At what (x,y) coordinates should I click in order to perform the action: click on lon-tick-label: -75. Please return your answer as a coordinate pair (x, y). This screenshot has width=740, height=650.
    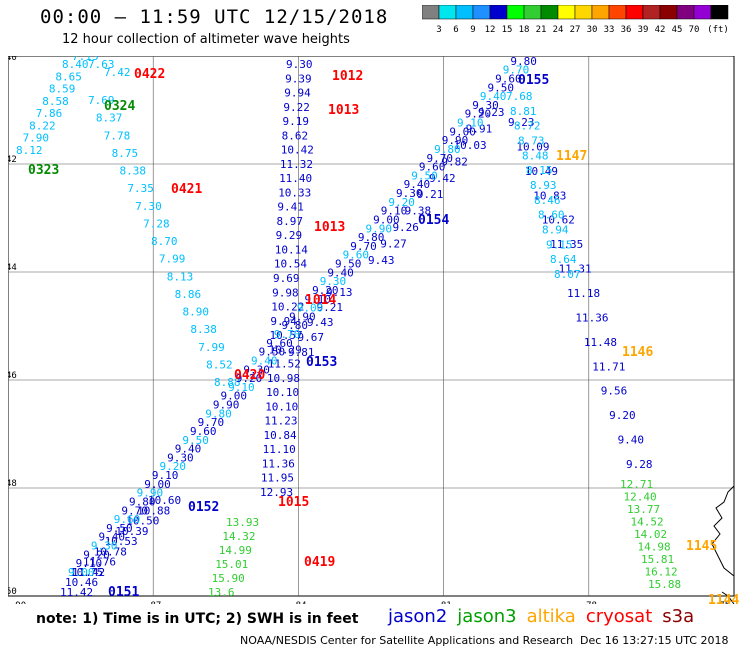
    Looking at the image, I should click on (722, 602).